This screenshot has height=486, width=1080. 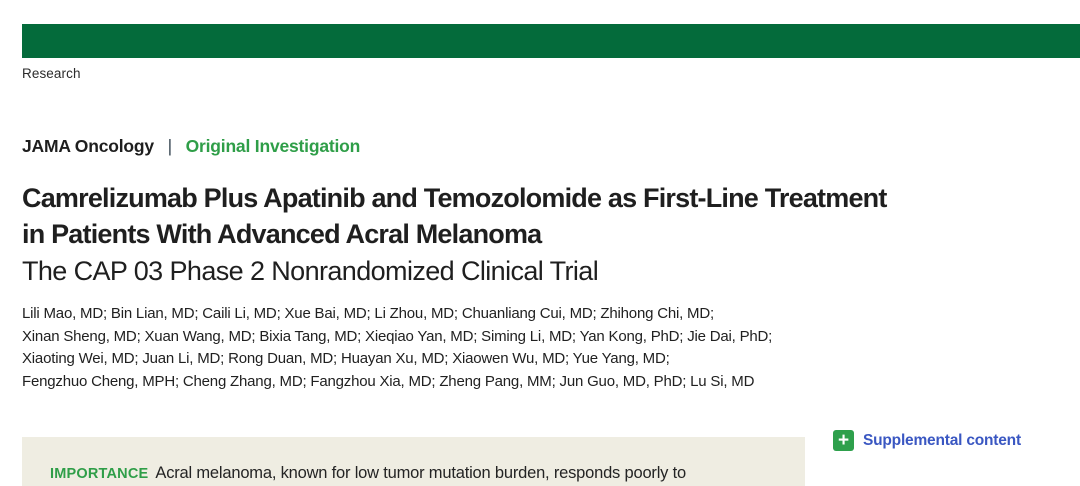 I want to click on article-type-label: Original Investigation, so click(x=273, y=146).